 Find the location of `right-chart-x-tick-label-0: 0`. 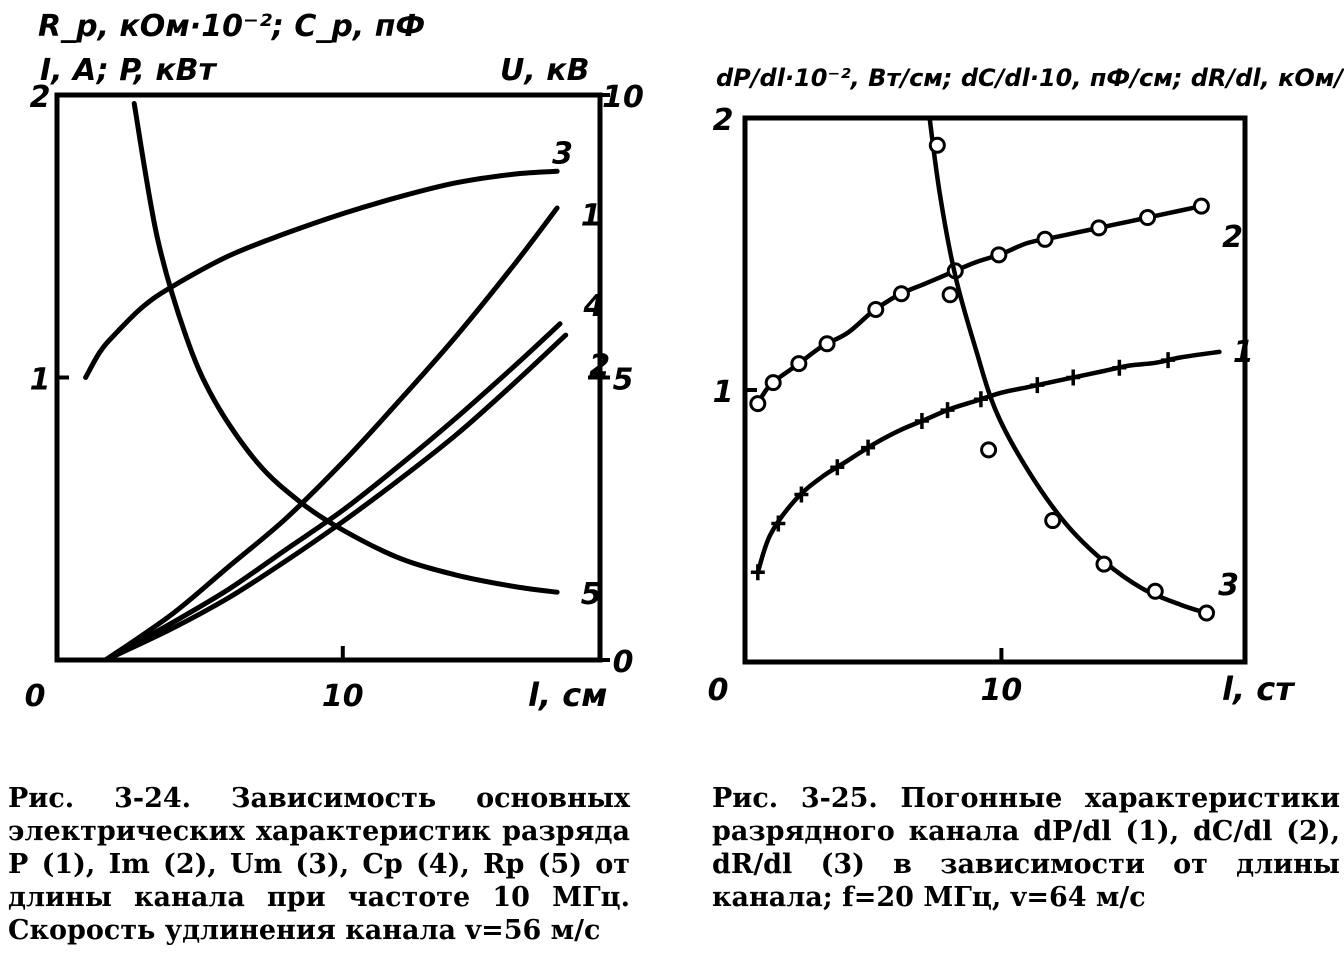

right-chart-x-tick-label-0: 0 is located at coordinates (718, 690).